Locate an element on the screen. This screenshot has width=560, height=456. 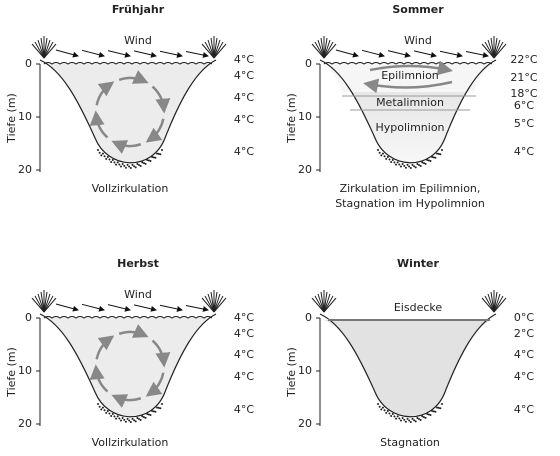
depth-tick-label: 10 is located at coordinates (25, 116).